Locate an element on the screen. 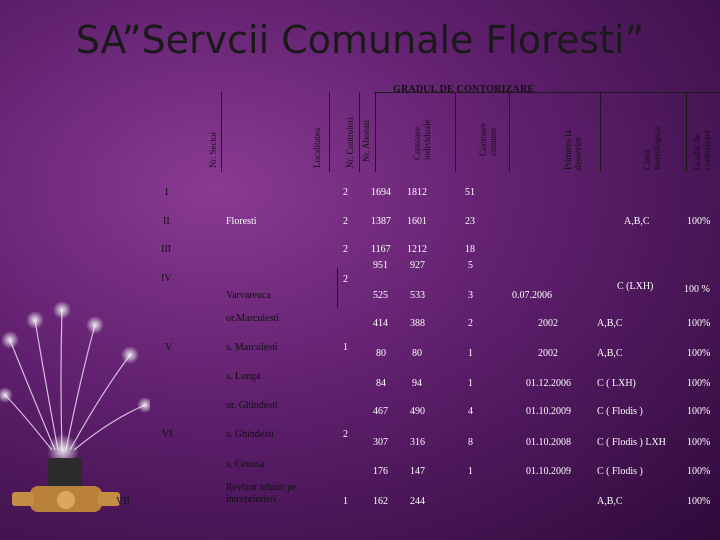 This screenshot has height=540, width=720. cell-abonati: 467 is located at coordinates (380, 411).